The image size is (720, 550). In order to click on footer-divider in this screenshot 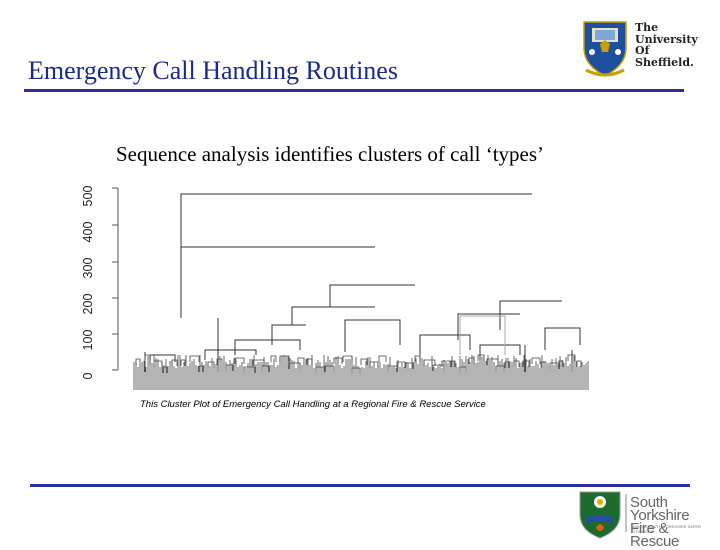, I will do `click(360, 485)`.